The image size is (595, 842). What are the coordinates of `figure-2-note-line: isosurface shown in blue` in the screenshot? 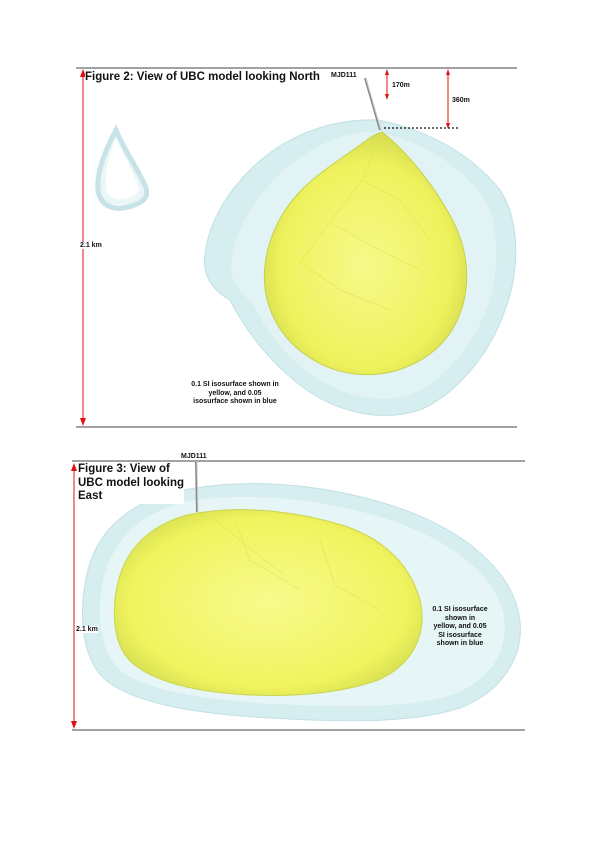 It's located at (235, 401).